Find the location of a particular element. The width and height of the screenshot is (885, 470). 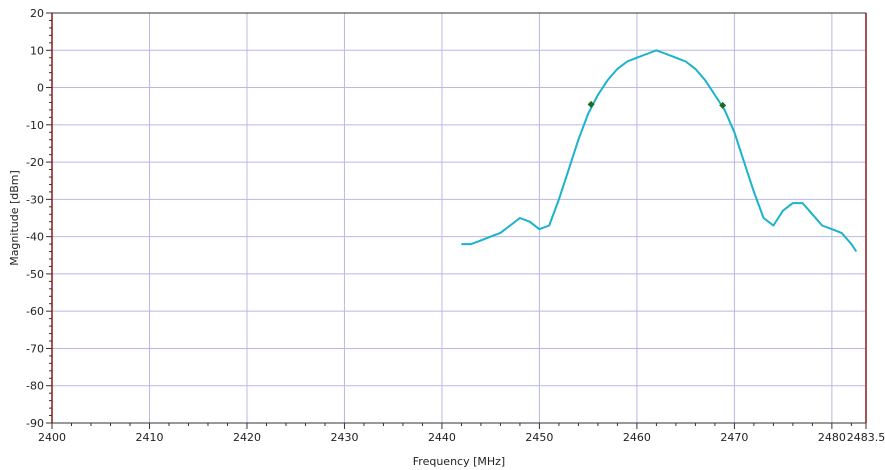

y-tick-label: -20 is located at coordinates (35, 162).